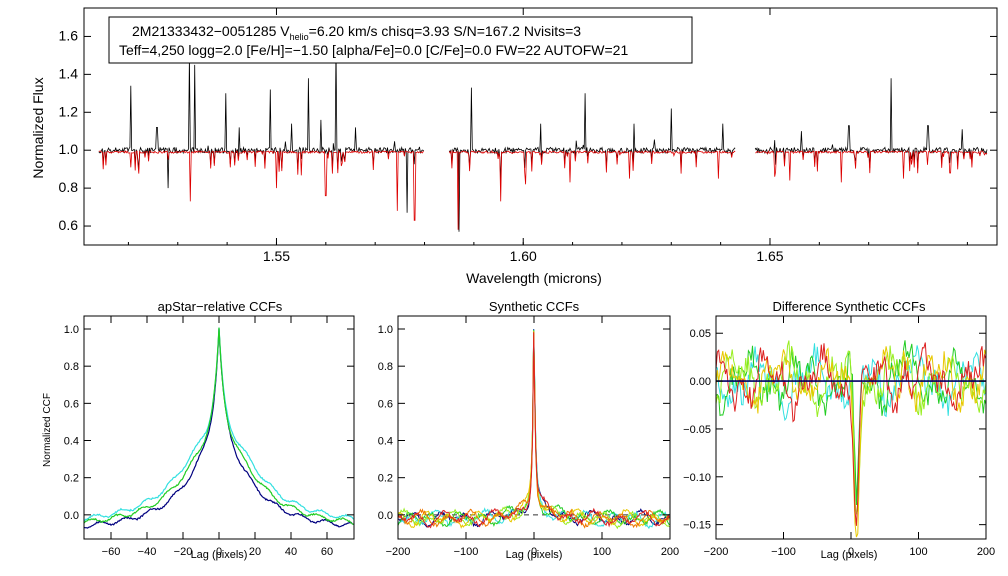  Describe the element at coordinates (47, 430) in the screenshot. I see `apstar-ccf-ylabel: Normalized CCF` at that location.